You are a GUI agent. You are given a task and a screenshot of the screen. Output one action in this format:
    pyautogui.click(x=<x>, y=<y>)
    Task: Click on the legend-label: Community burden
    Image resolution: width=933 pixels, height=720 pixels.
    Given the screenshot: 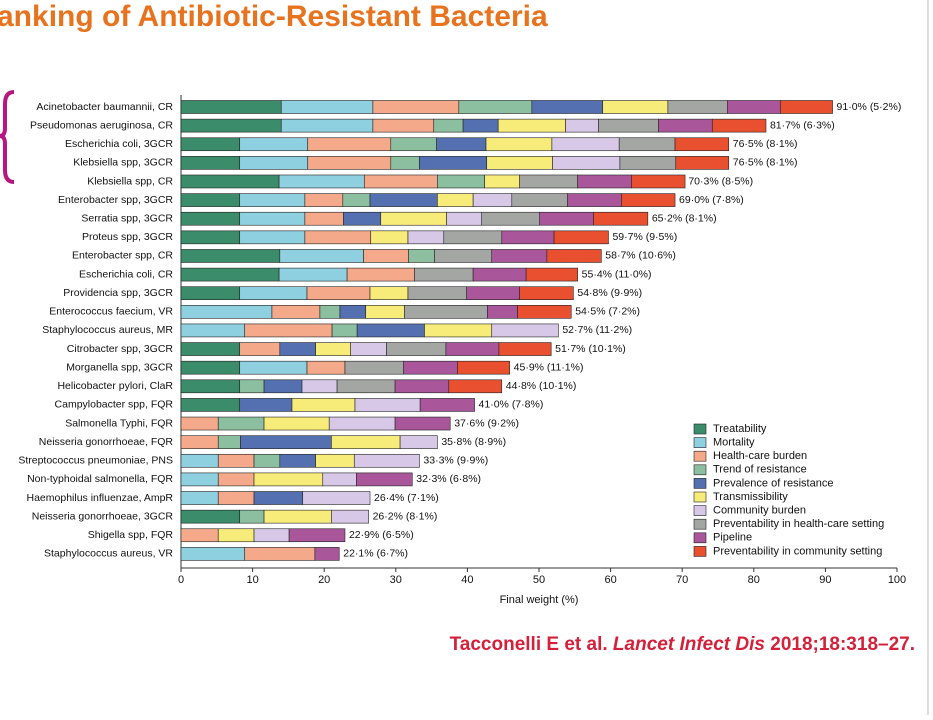 What is the action you would take?
    pyautogui.click(x=759, y=511)
    